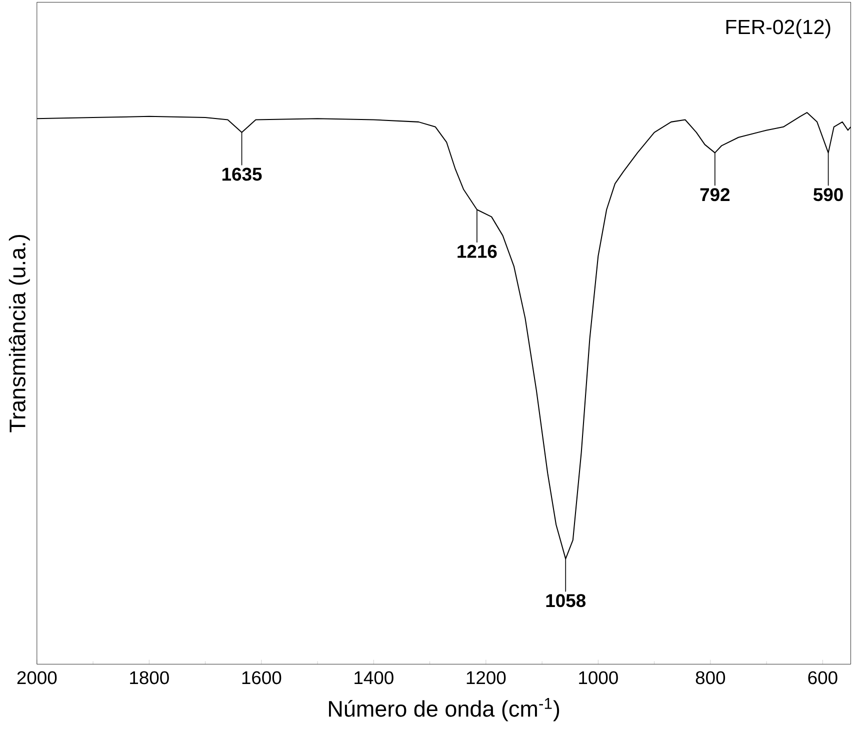 This screenshot has height=730, width=853. Describe the element at coordinates (778, 28) in the screenshot. I see `text: FER-02(12)` at that location.